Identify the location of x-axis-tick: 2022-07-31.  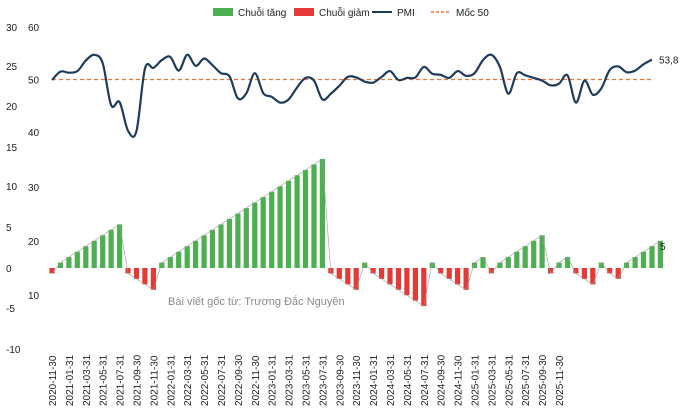
(222, 380).